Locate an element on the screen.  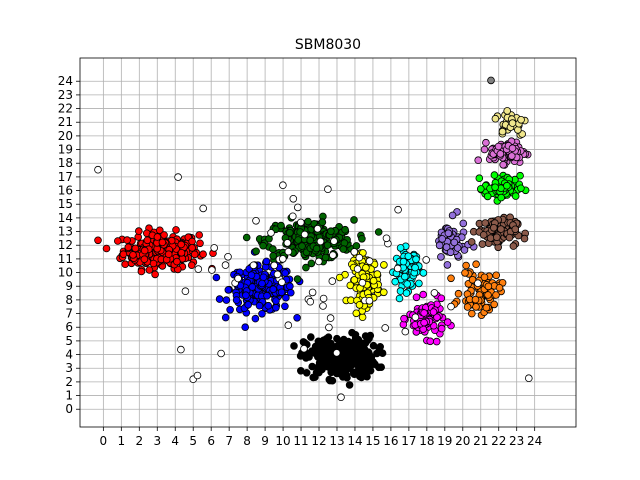
x-tick-label: 16 is located at coordinates (390, 441).